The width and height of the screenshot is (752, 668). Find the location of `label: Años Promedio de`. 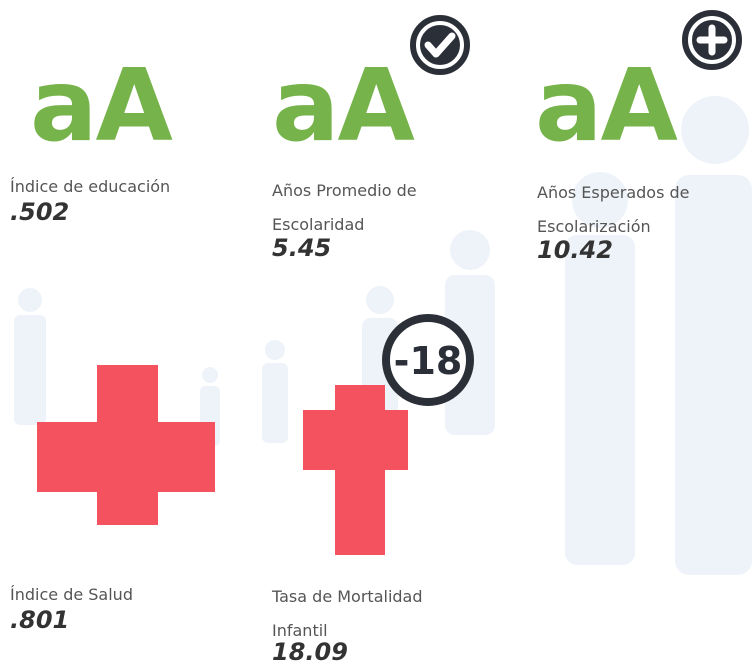

label: Años Promedio de is located at coordinates (344, 190).